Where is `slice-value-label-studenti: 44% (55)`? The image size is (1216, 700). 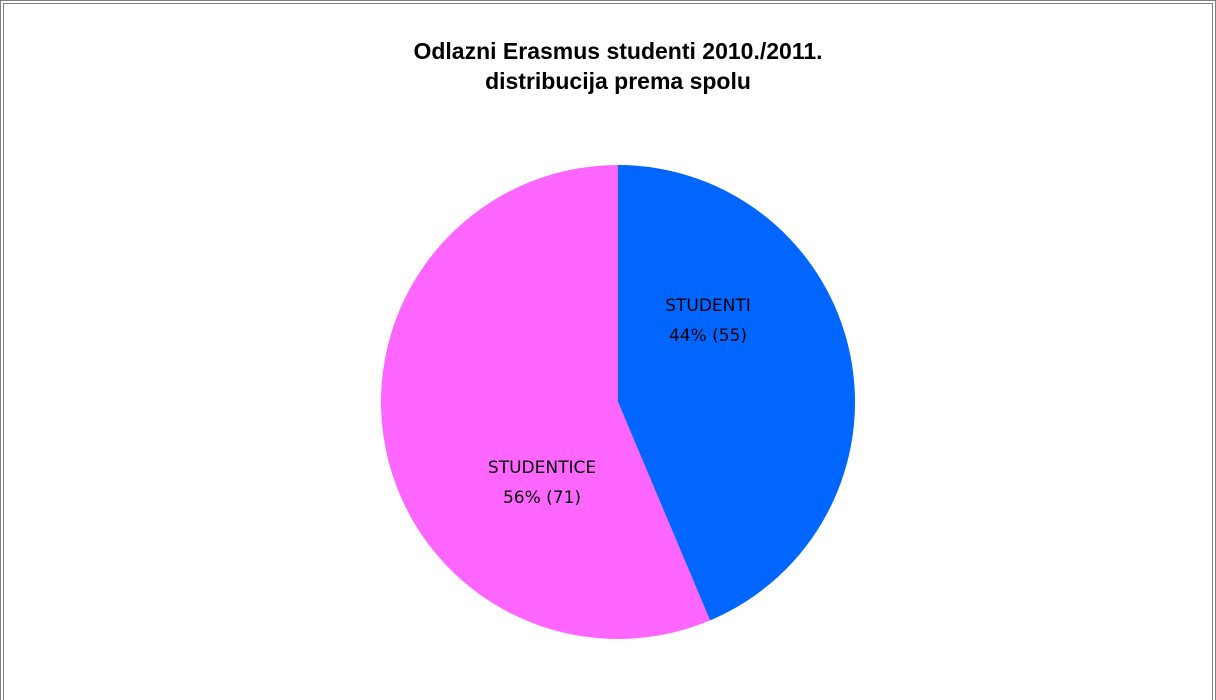
slice-value-label-studenti: 44% (55) is located at coordinates (708, 336).